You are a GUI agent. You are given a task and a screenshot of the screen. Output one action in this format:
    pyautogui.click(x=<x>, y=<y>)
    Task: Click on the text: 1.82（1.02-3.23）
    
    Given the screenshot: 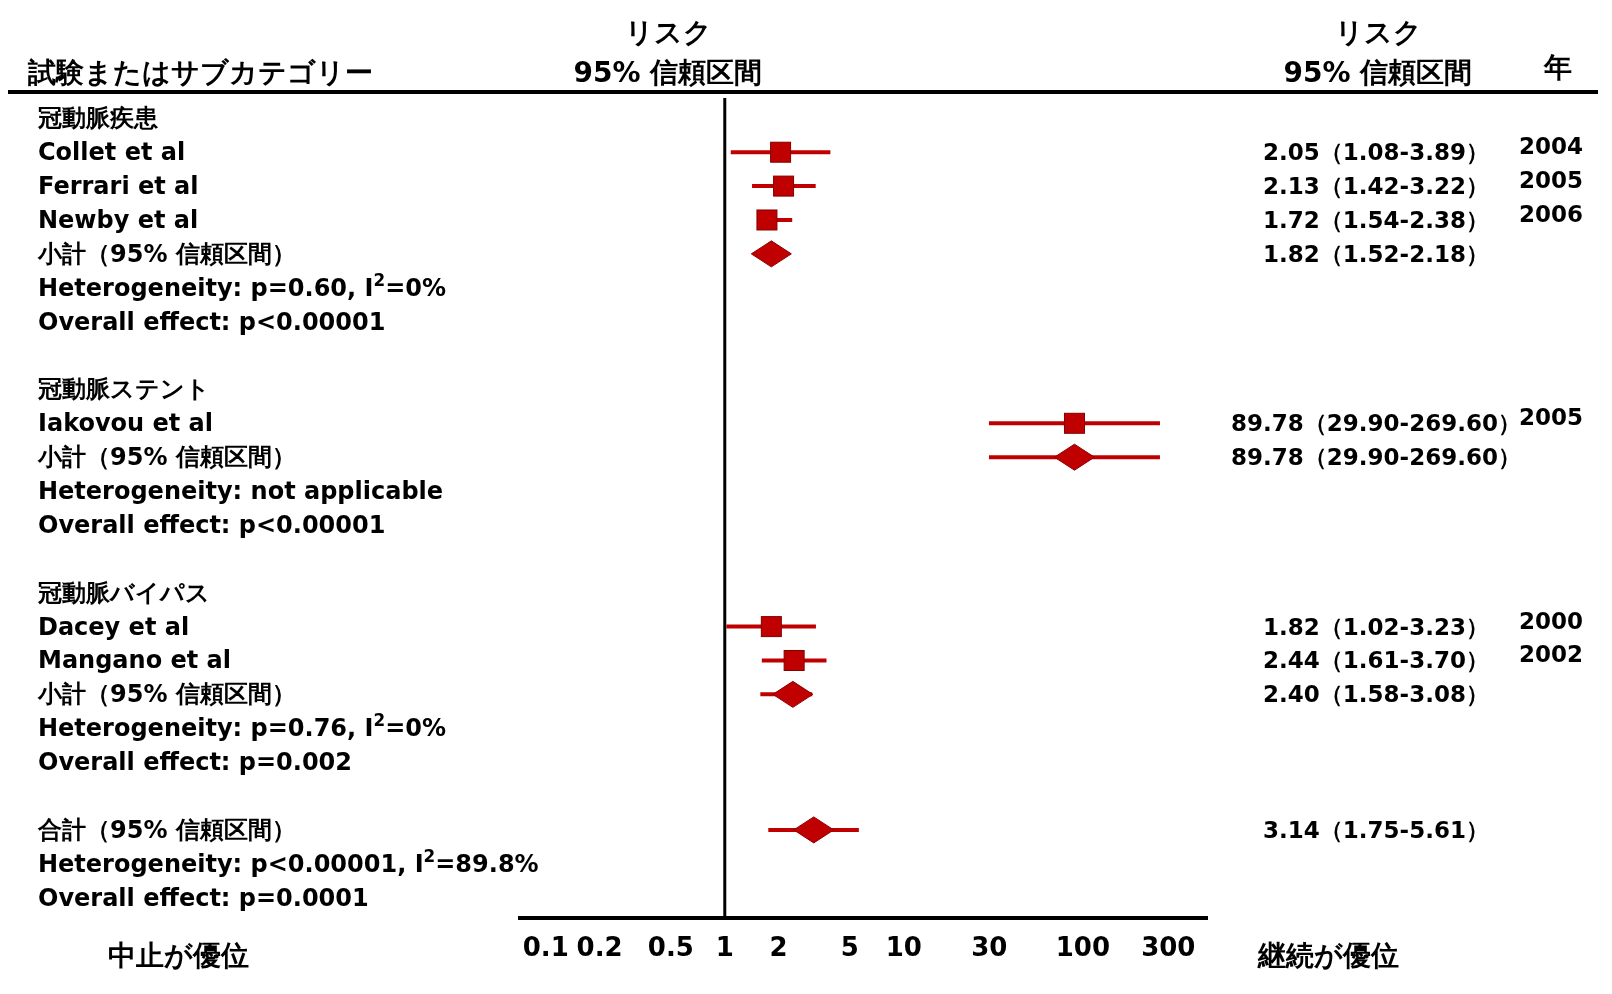 What is the action you would take?
    pyautogui.click(x=1376, y=626)
    